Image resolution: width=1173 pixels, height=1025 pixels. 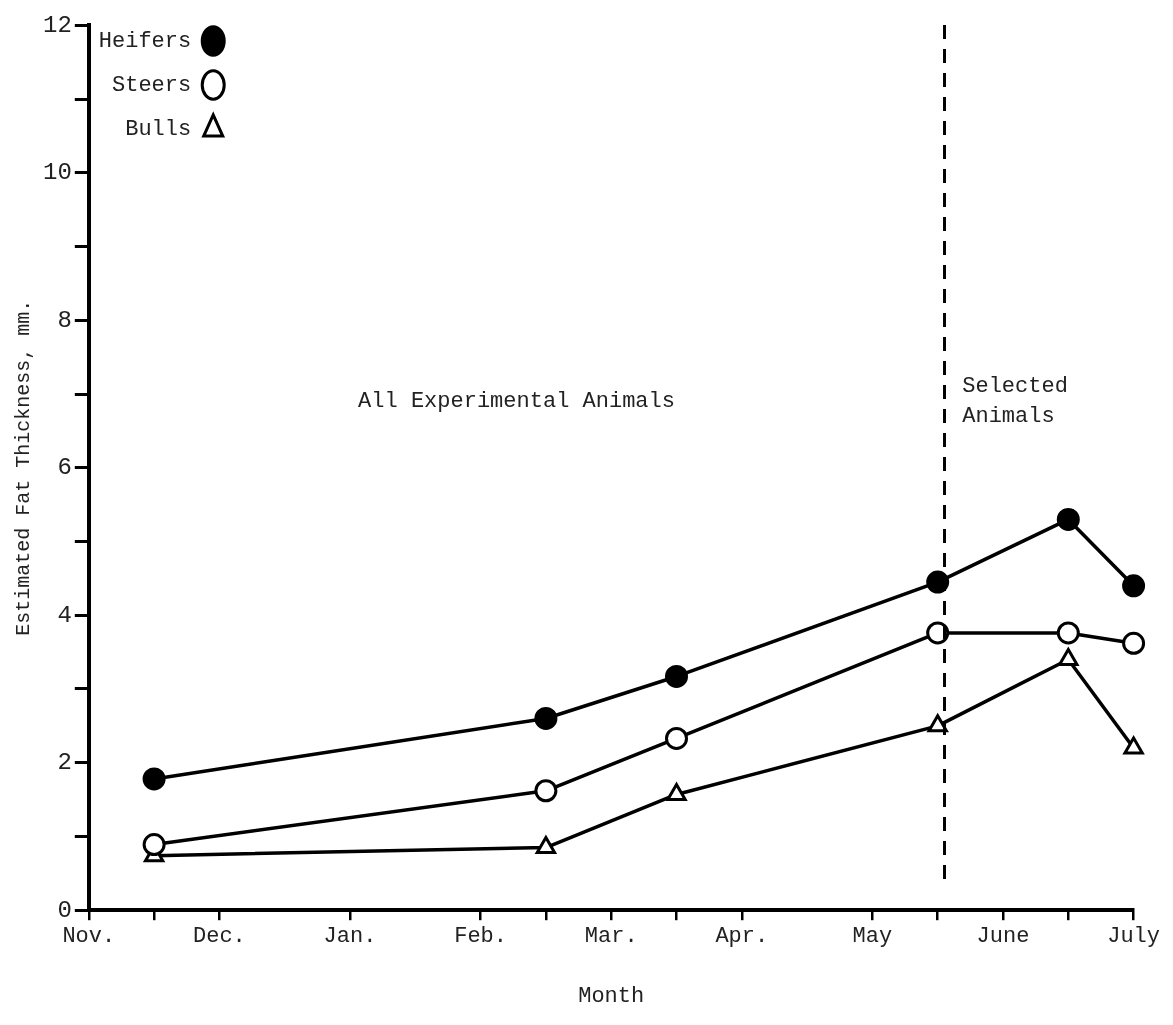 I want to click on annotation: Selected Animals, so click(x=1015, y=402).